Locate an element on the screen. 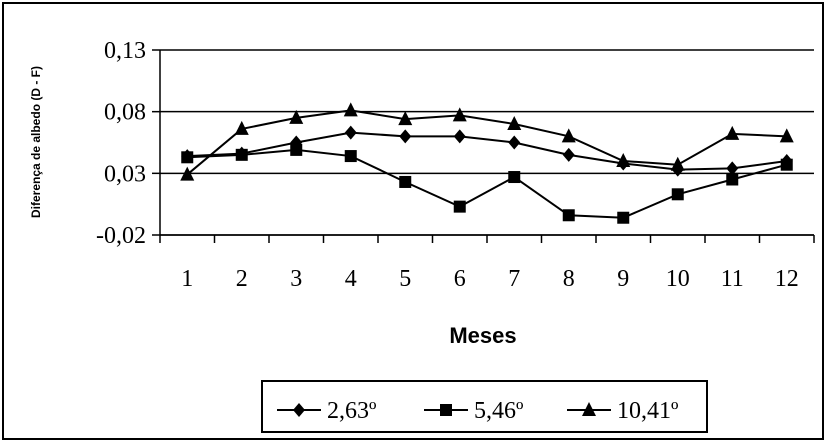  legend-label: 2,63º is located at coordinates (352, 411).